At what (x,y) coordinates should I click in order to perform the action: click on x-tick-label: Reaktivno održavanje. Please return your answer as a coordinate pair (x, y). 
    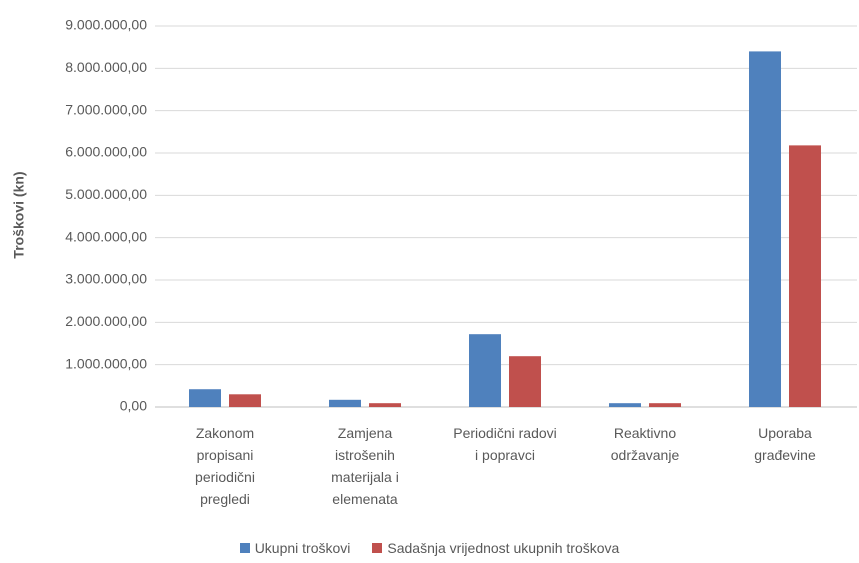
    Looking at the image, I should click on (645, 444).